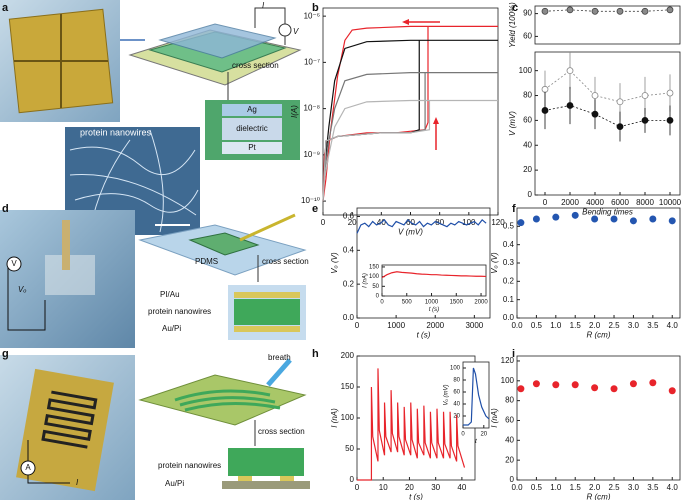 This screenshot has height=500, width=685. Describe the element at coordinates (537, 325) in the screenshot. I see `x-tick-label: 0.5` at that location.